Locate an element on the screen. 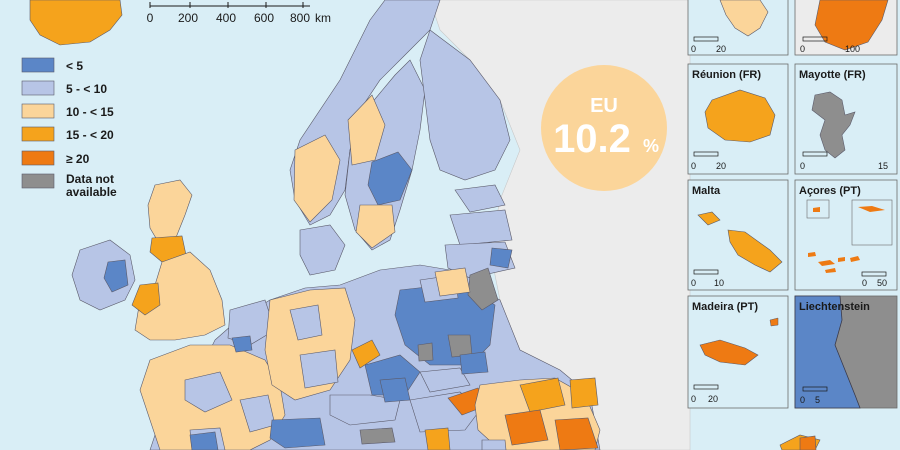  inset-acores: Açores (PT) 0 50 is located at coordinates (846, 235).